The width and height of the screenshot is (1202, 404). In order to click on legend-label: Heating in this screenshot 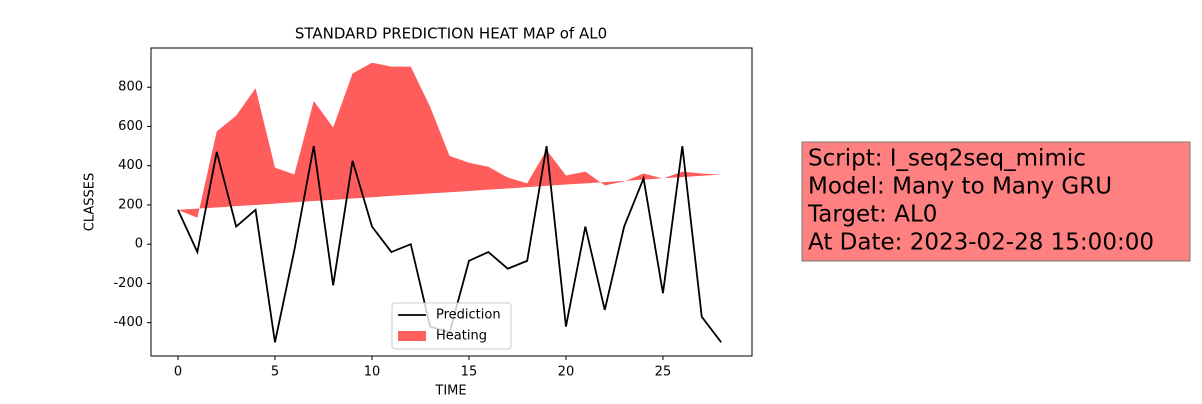, I will do `click(461, 336)`.